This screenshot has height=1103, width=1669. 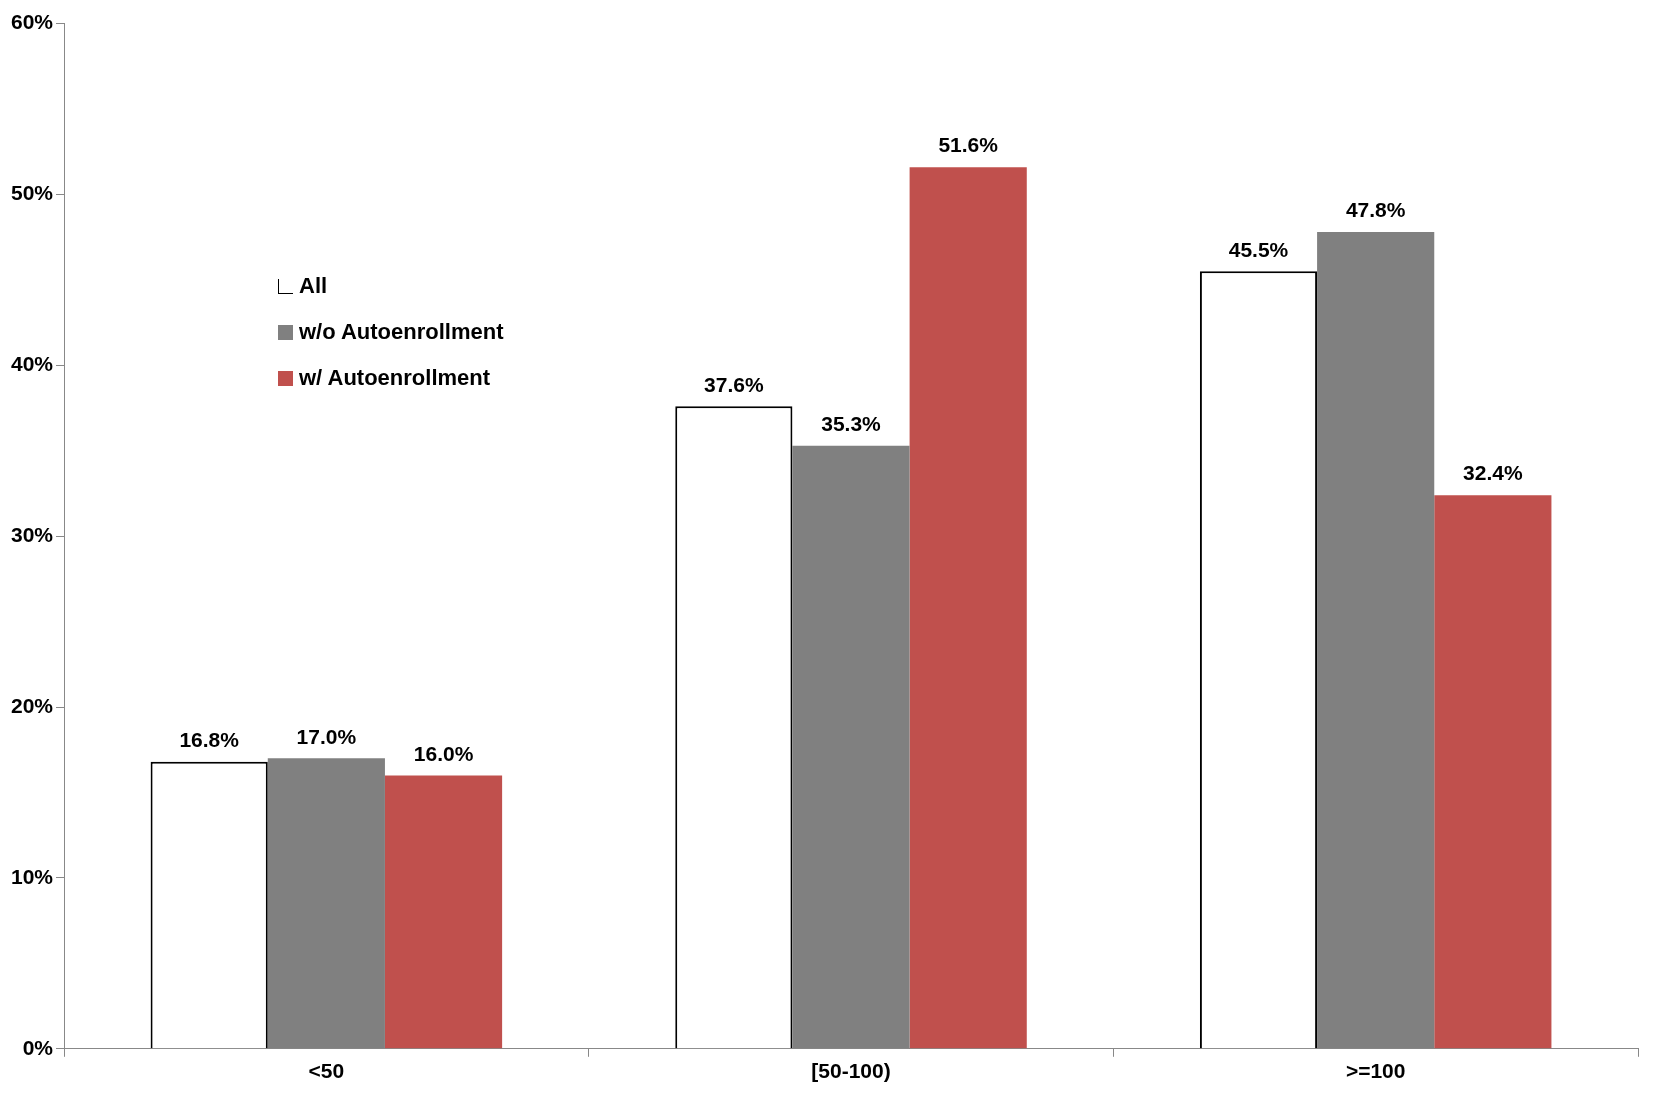 I want to click on text: 51.6%, so click(x=968, y=145).